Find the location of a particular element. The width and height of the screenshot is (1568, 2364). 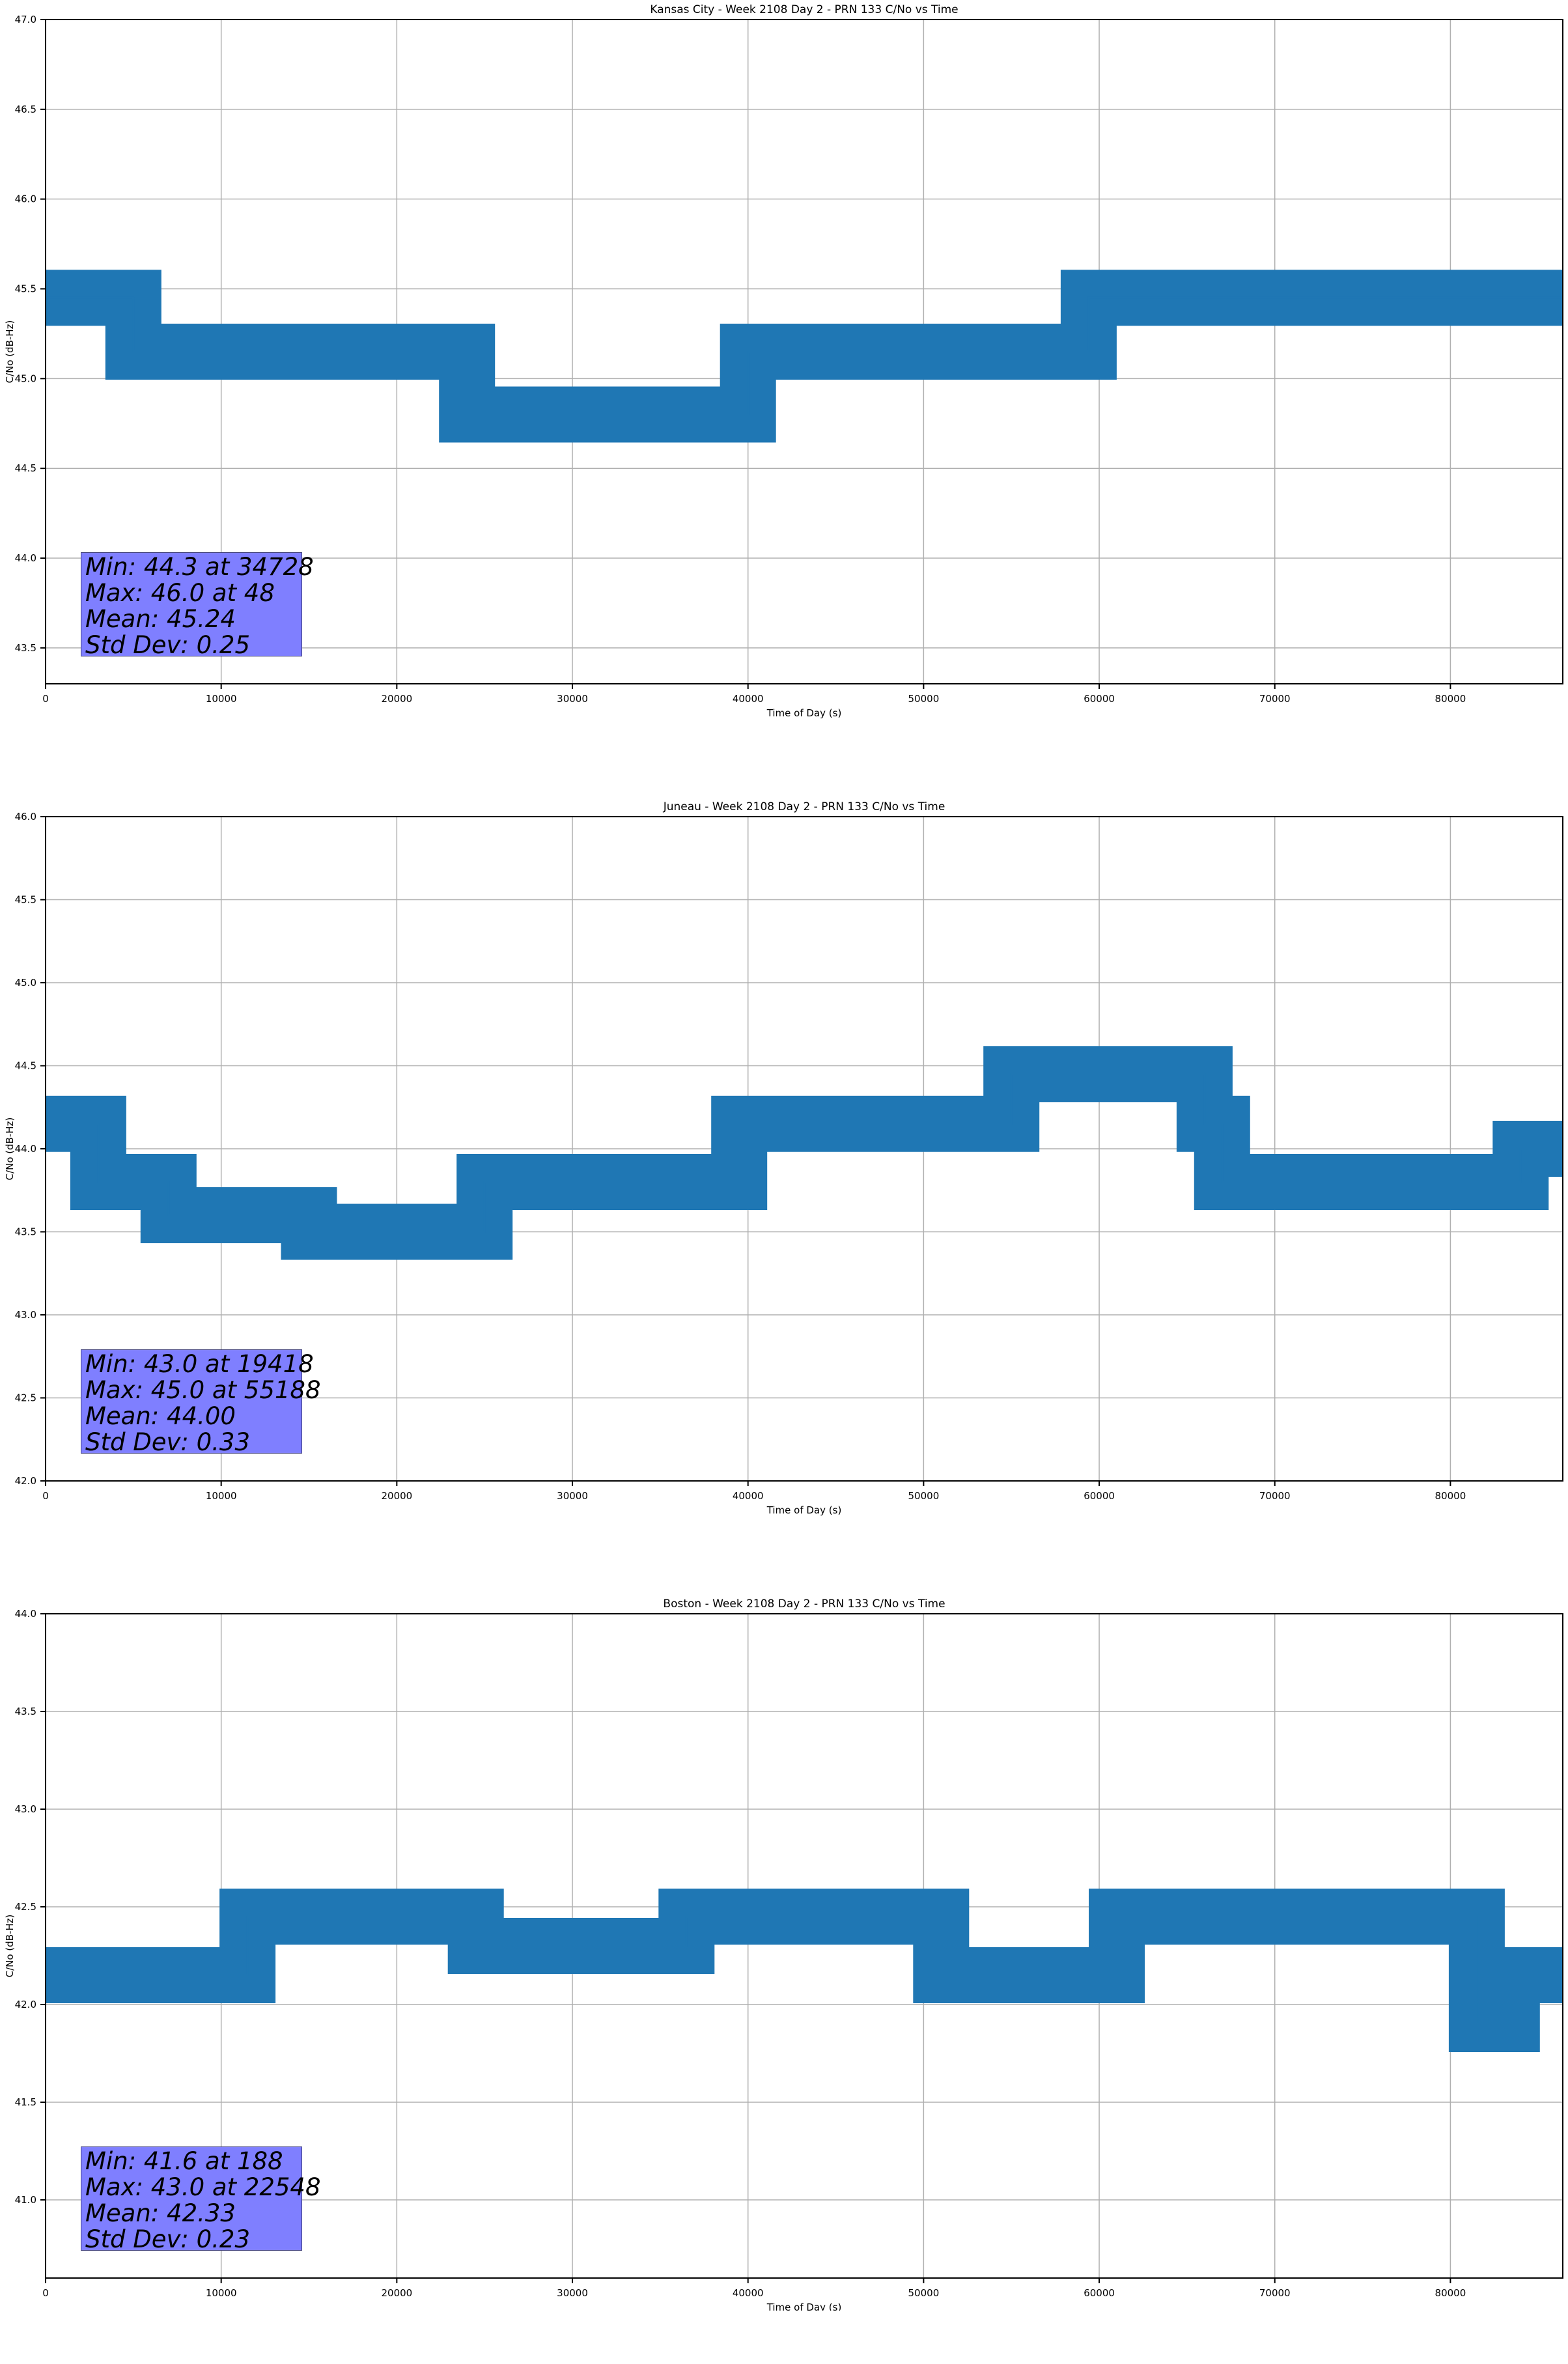

stat-max: Max: 46.0 at 48 is located at coordinates (180, 593).